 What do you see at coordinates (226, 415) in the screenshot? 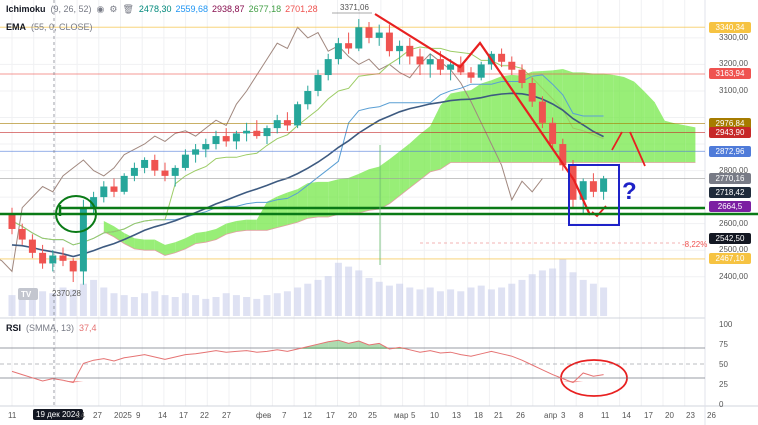
I see `date-tick-label: 27` at bounding box center [226, 415].